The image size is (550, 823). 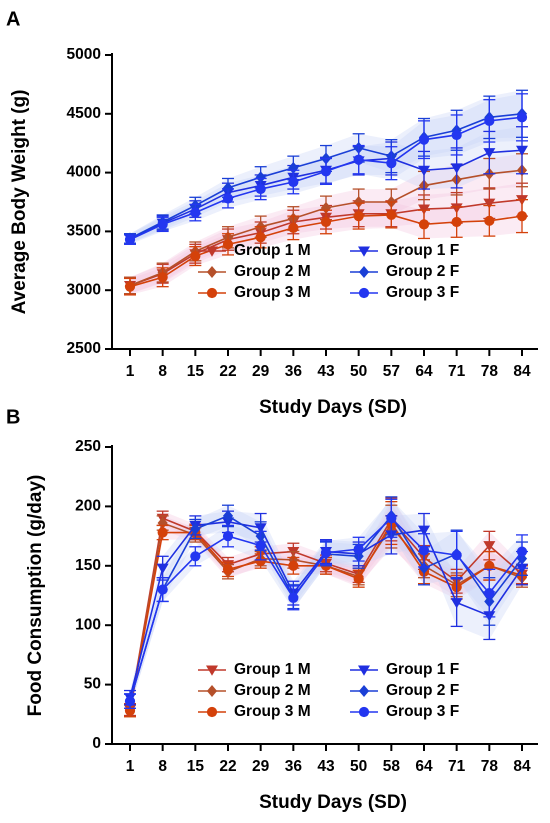 I want to click on x-tick-label: 50, so click(x=358, y=371).